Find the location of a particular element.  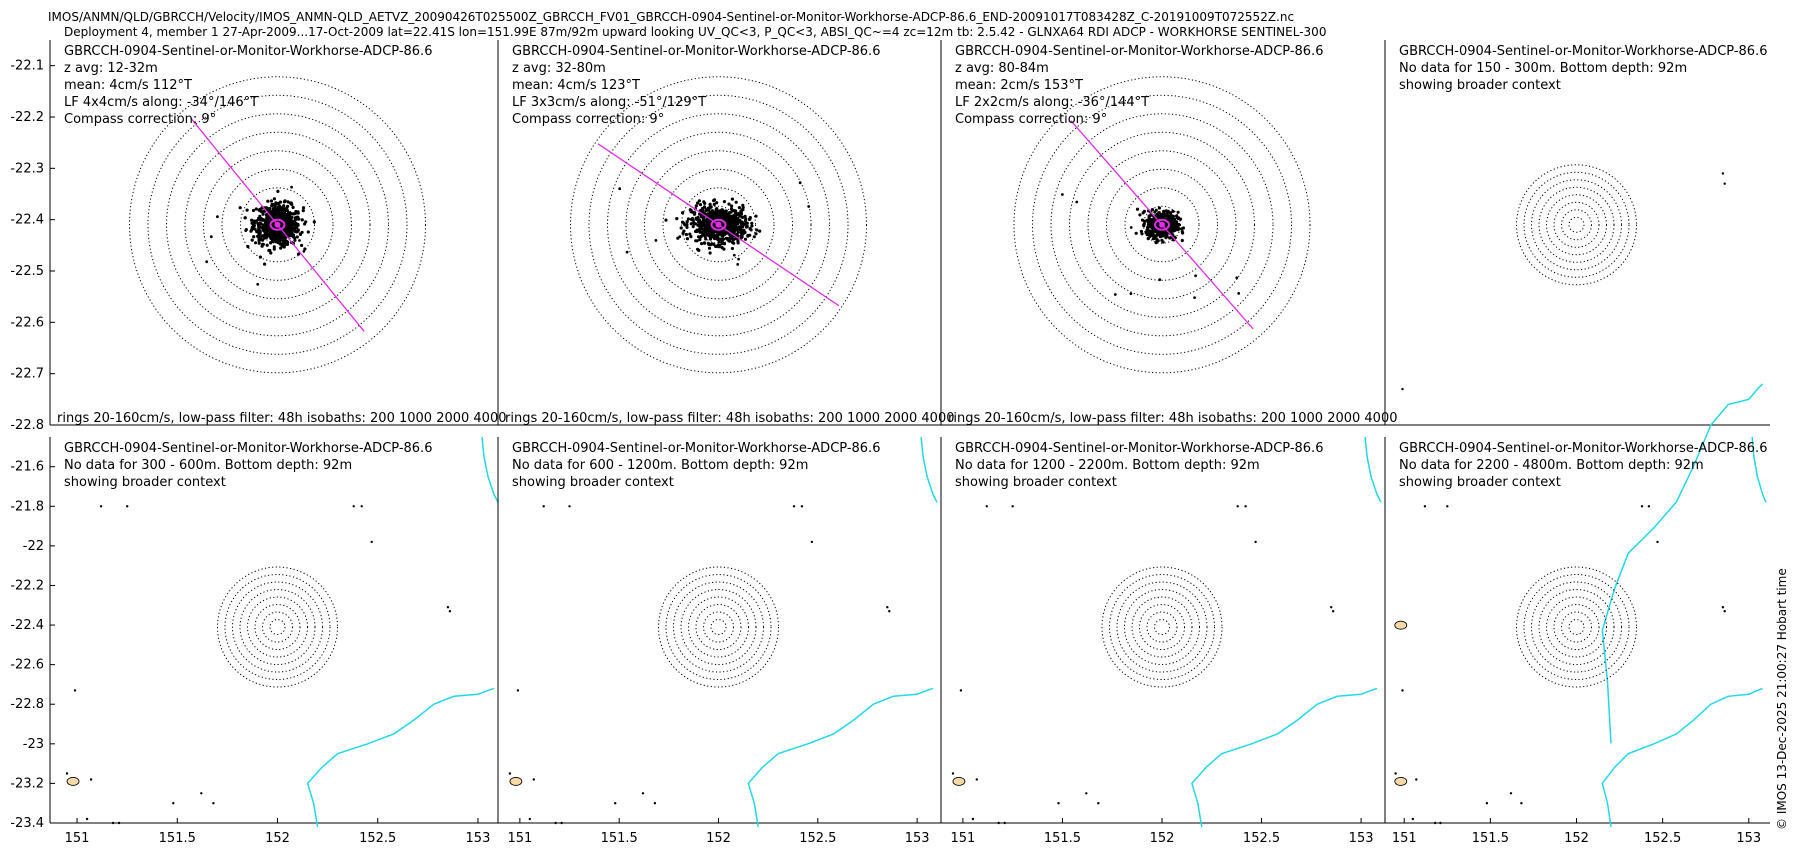

y-tick-label: -22.6 is located at coordinates (27, 665).